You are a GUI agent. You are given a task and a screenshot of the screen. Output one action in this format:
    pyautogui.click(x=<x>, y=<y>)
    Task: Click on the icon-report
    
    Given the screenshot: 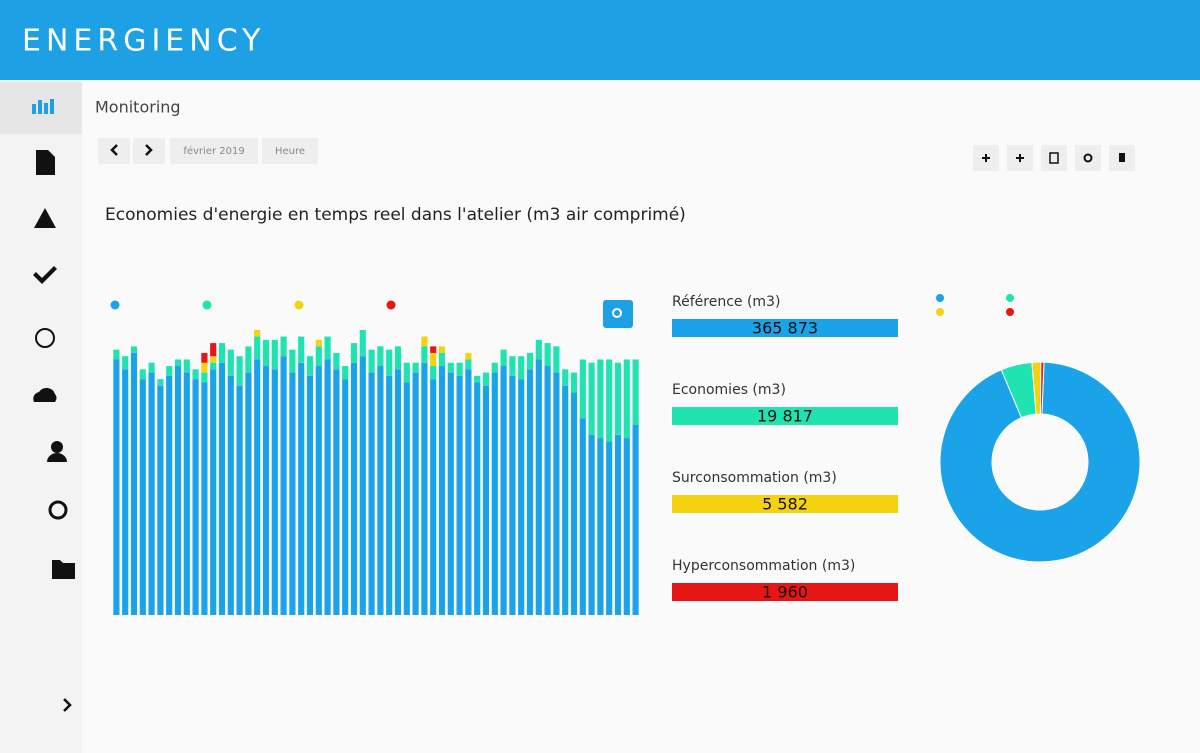 What is the action you would take?
    pyautogui.click(x=45, y=162)
    